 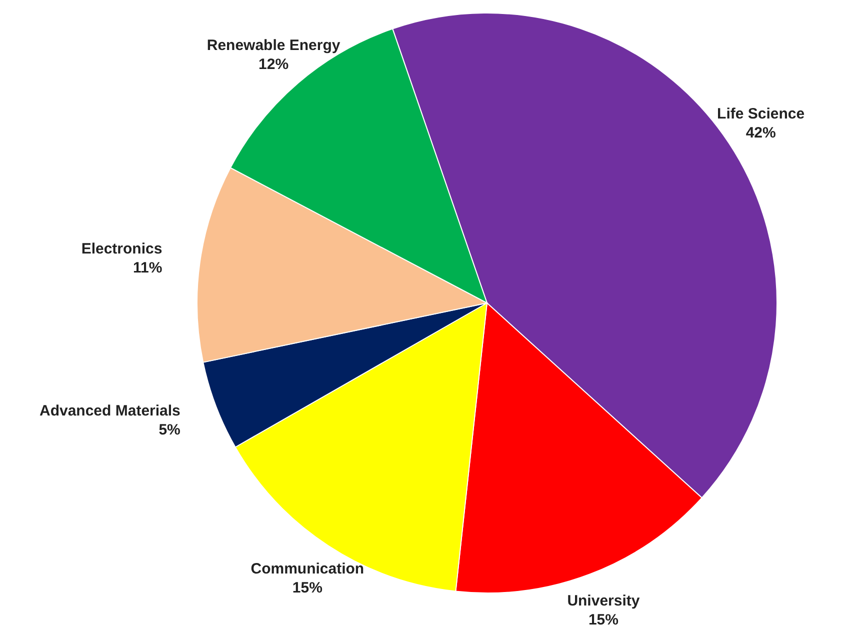 I want to click on slice-label: Communication, so click(x=307, y=569).